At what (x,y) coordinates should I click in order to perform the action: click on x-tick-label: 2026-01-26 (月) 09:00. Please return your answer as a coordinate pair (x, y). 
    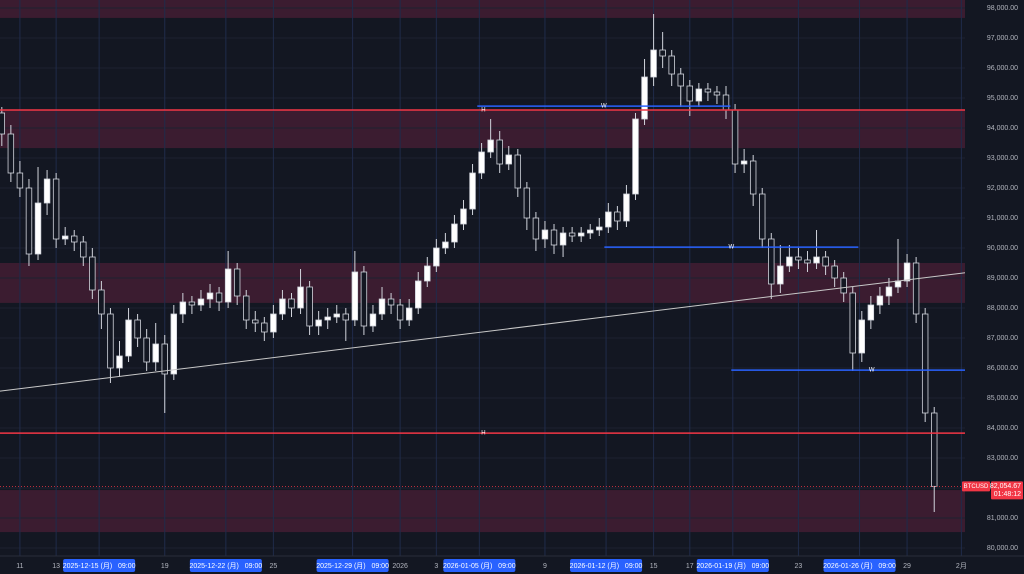
    Looking at the image, I should click on (859, 566).